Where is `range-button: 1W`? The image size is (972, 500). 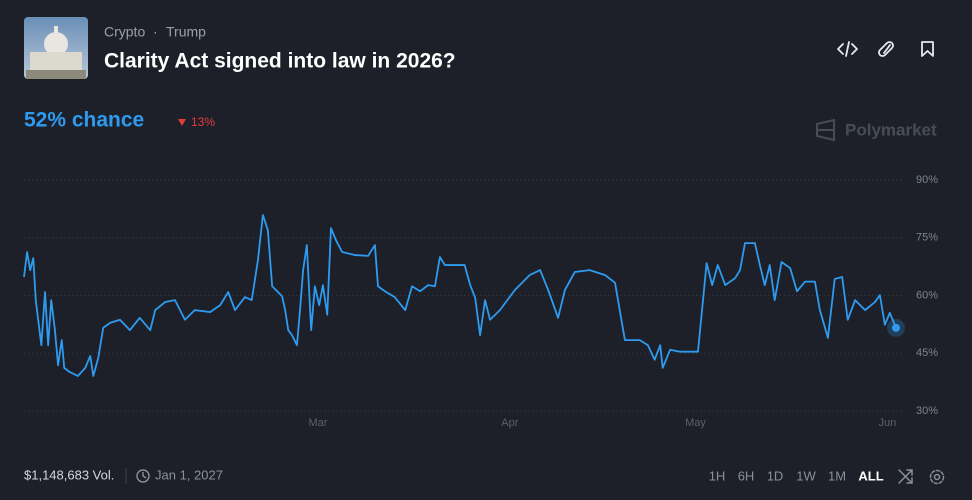
range-button: 1W is located at coordinates (806, 475).